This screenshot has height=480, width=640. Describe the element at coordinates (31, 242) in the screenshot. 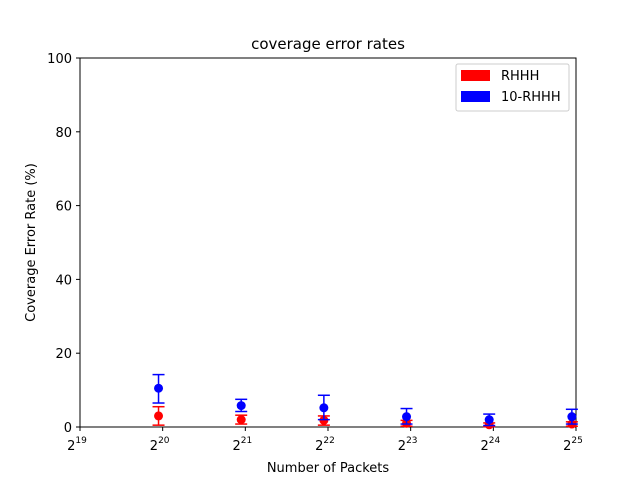

I see `y-axis-label: Coverage Error Rate (%)` at that location.